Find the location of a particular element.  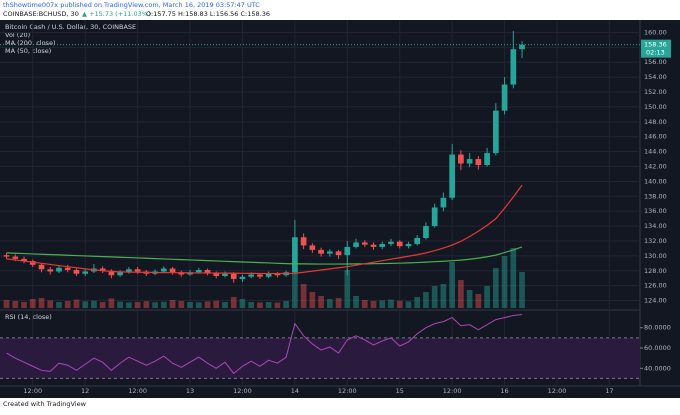

symbol: COINBASE:BCHUSD, 30 is located at coordinates (41, 14).